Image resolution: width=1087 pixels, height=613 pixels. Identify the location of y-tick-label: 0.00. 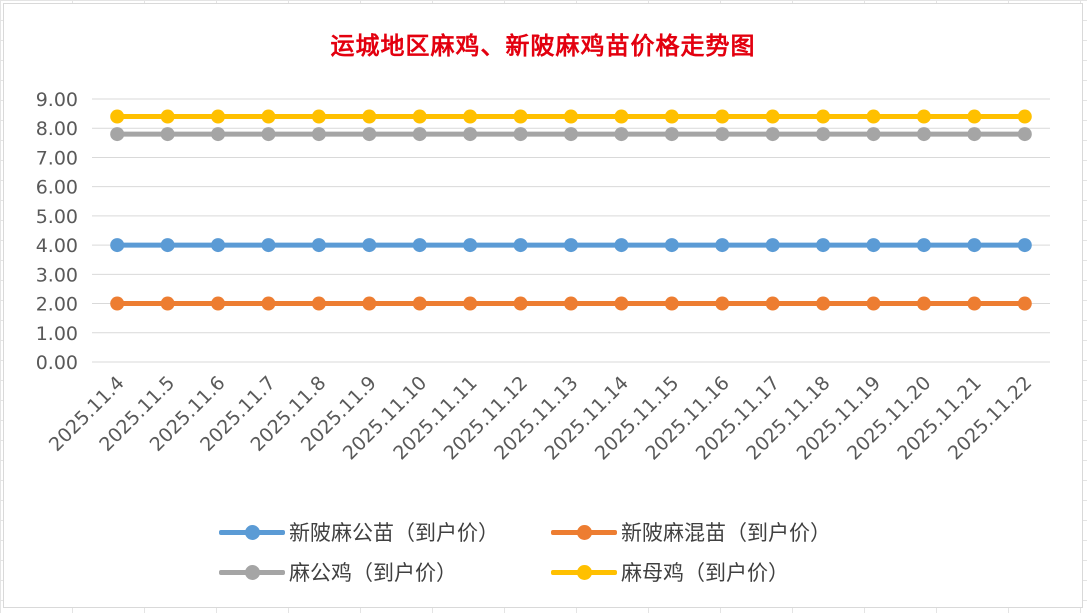
(57, 363).